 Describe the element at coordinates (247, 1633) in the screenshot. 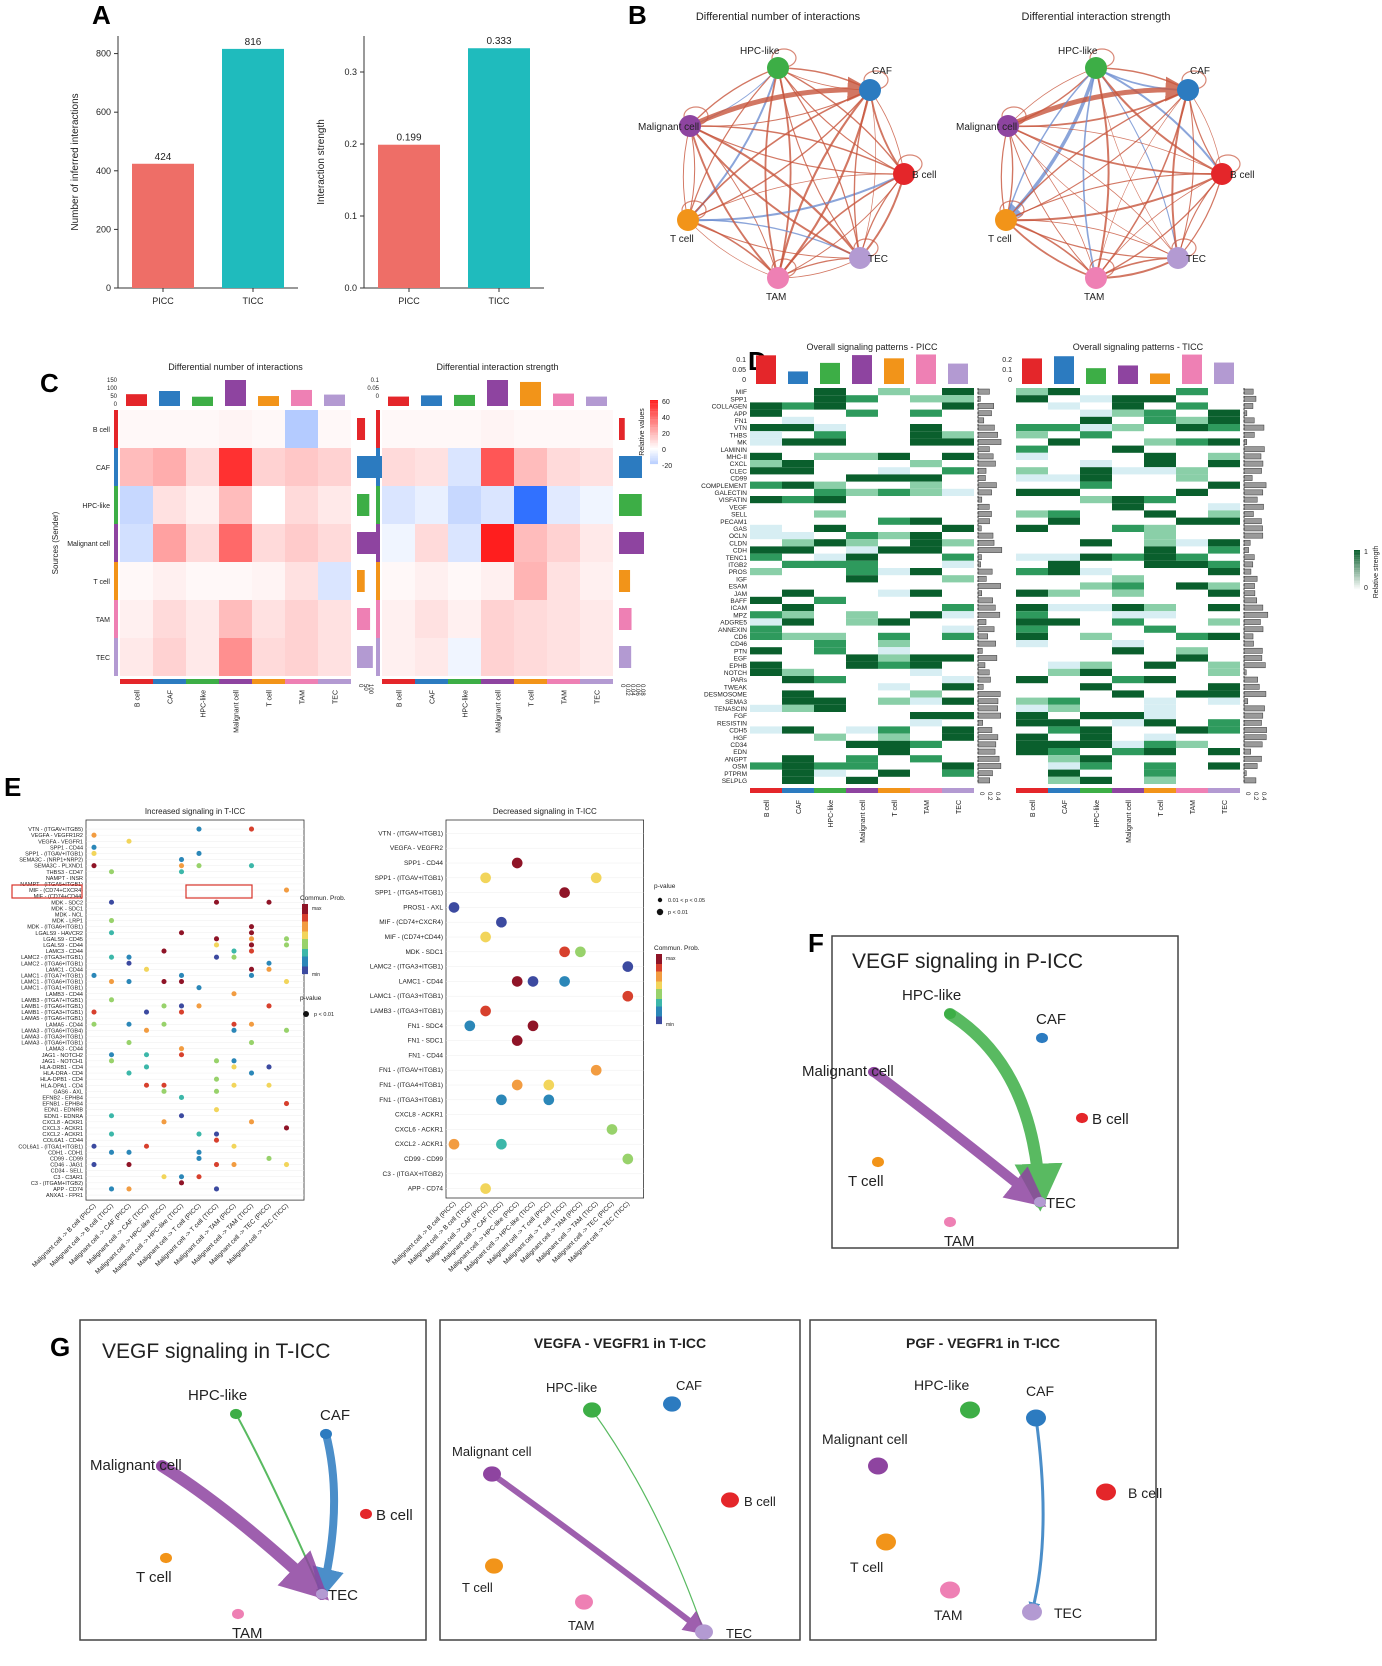

I see `node-label-tam: TAM` at that location.